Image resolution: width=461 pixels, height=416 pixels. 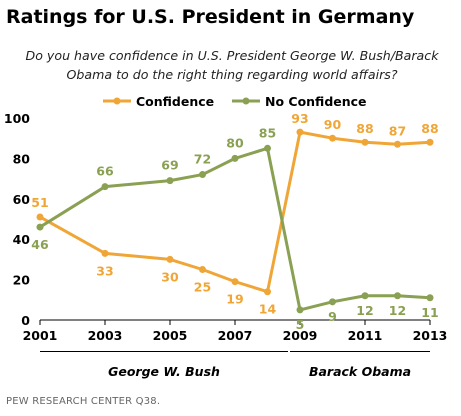 I want to click on data-label-confidence: 25, so click(x=202, y=287).